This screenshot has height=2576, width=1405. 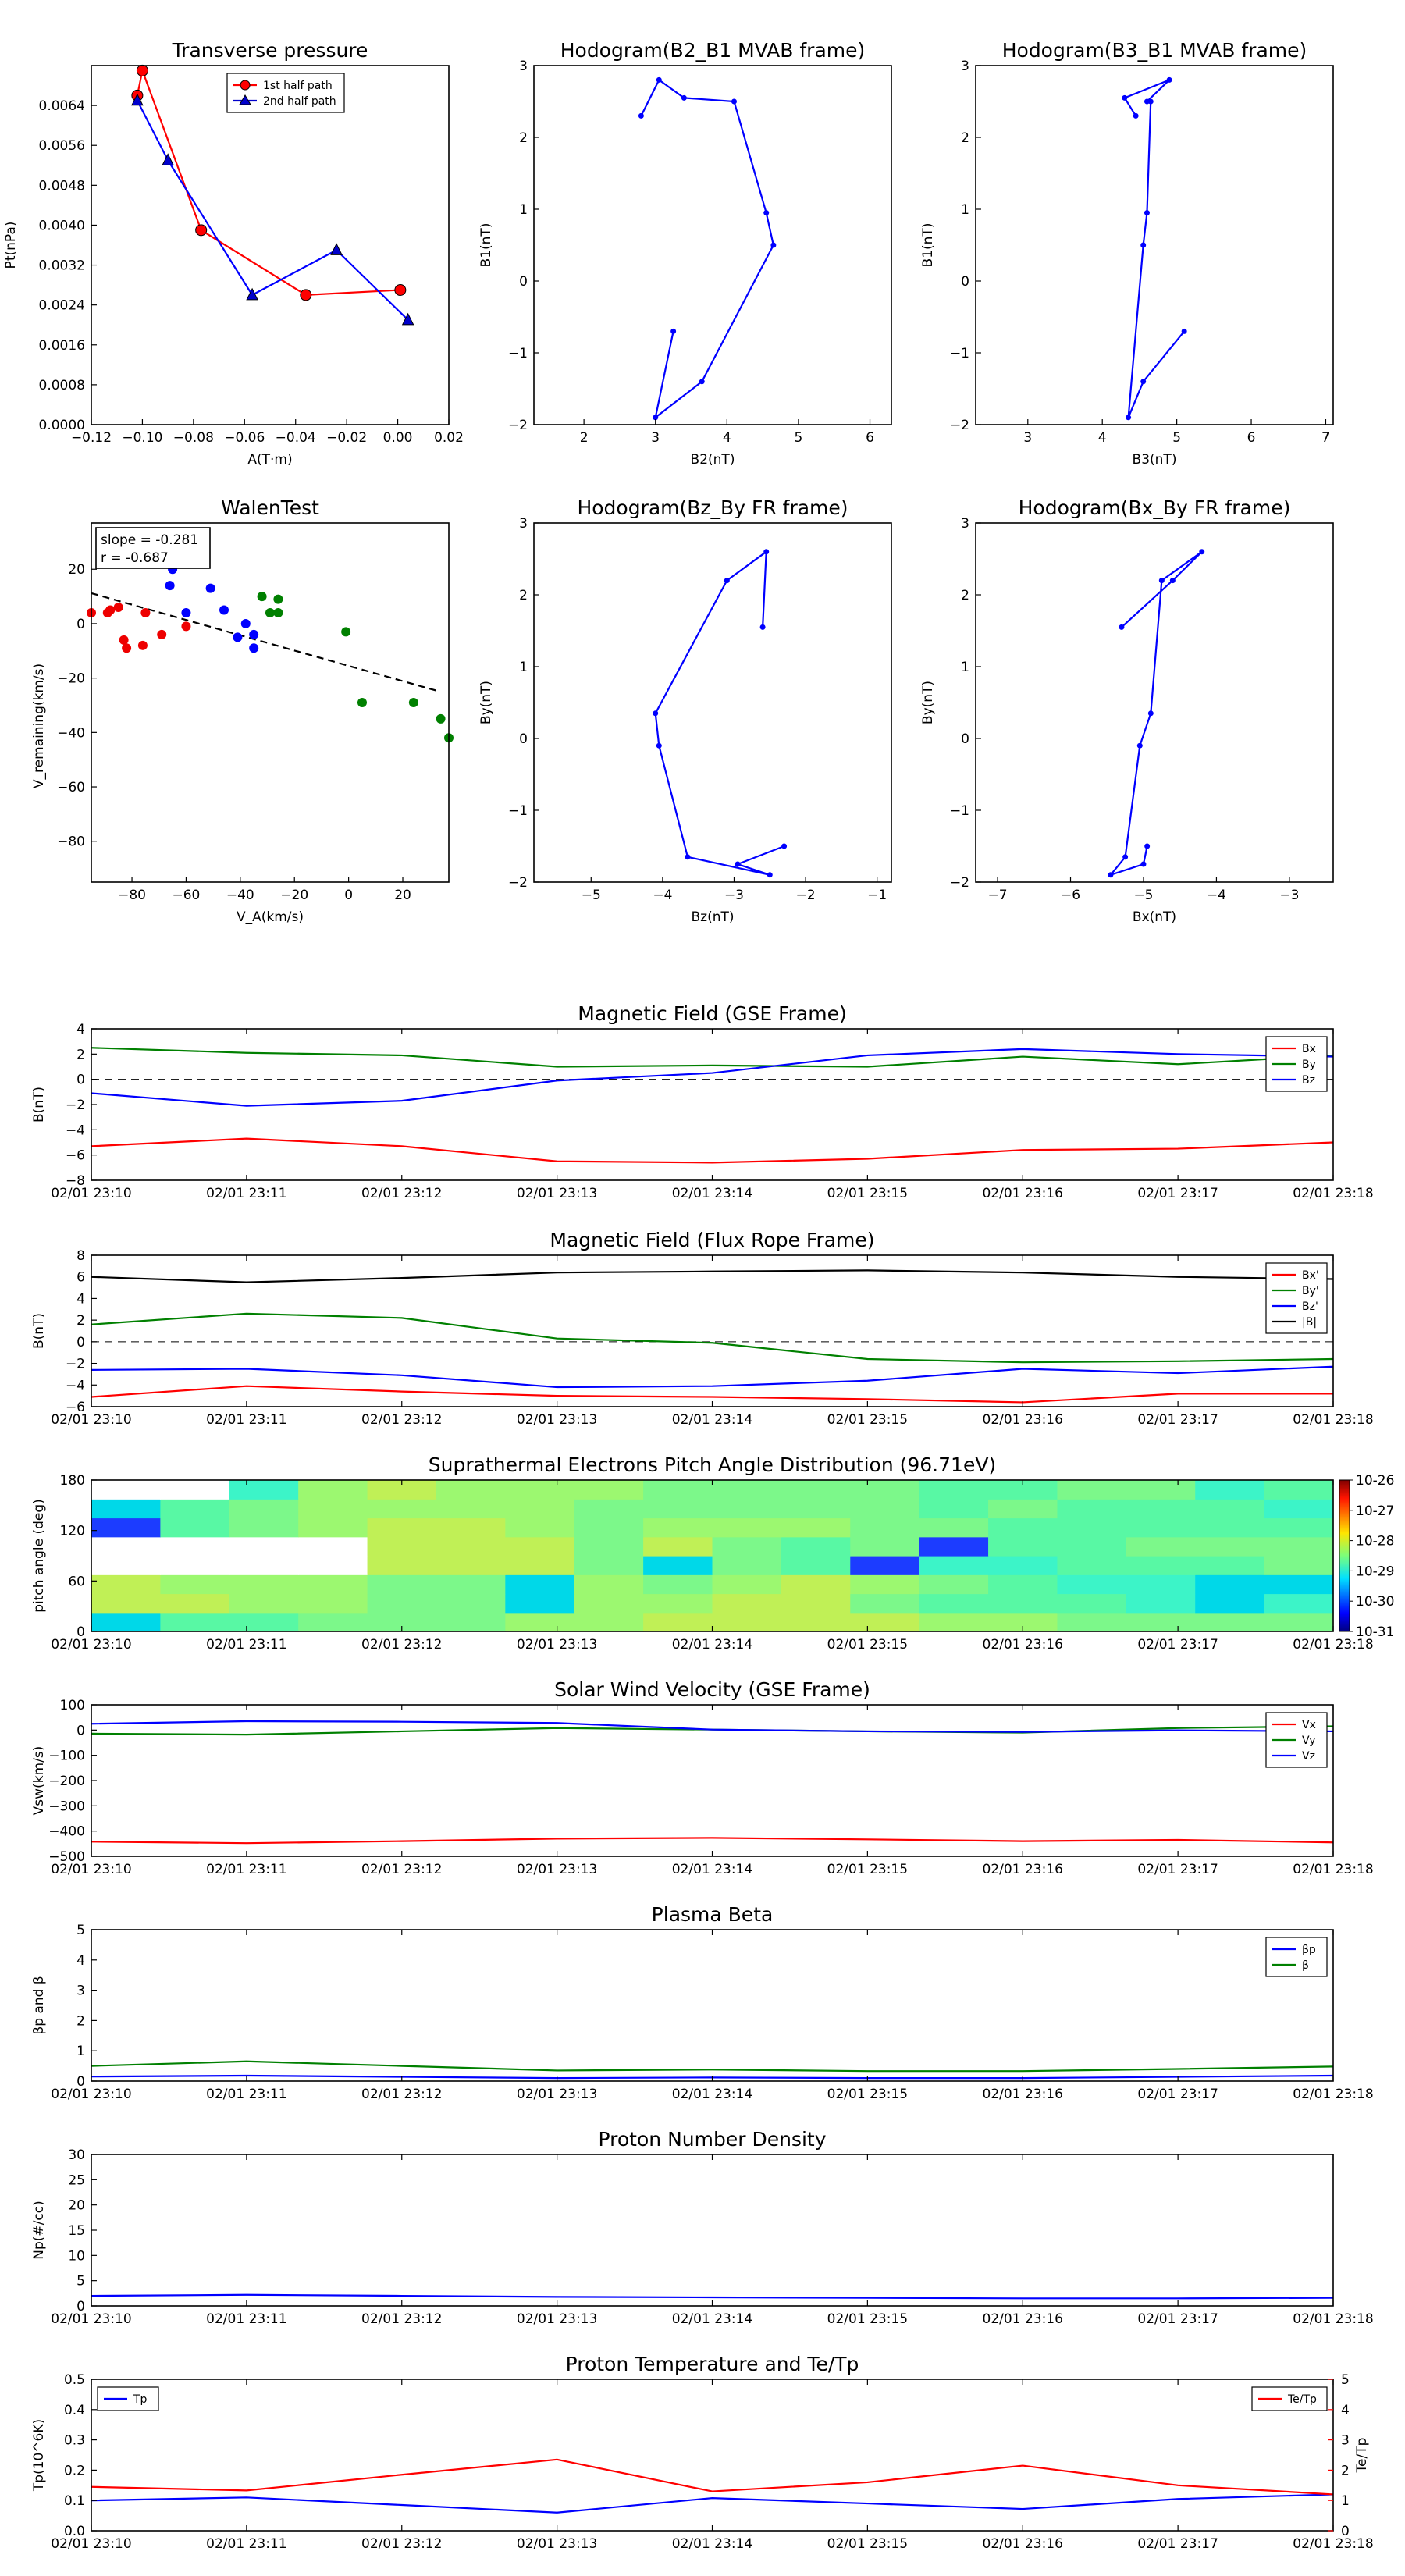 What do you see at coordinates (1290, 2398) in the screenshot?
I see `legend: Te/Tp` at bounding box center [1290, 2398].